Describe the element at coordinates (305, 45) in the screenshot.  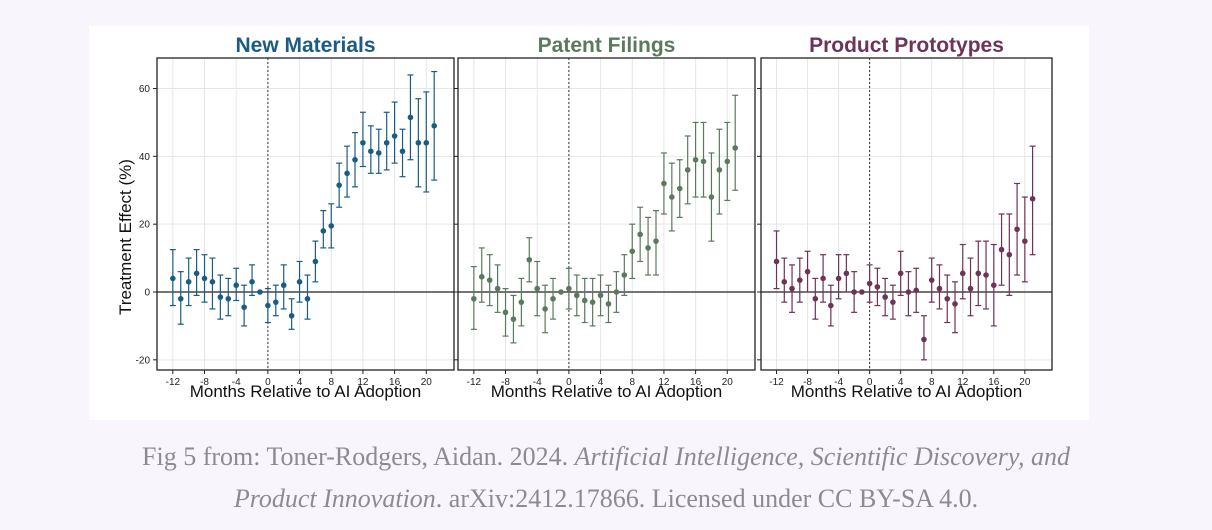
I see `panel-title-new-materials: New Materials` at that location.